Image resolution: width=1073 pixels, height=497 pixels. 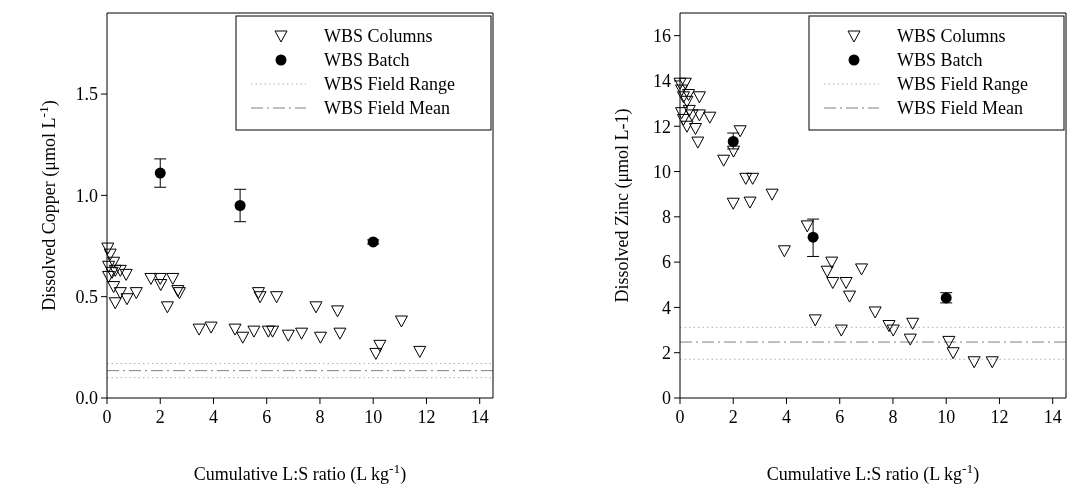 What do you see at coordinates (666, 262) in the screenshot?
I see `y-tick-label: 6` at bounding box center [666, 262].